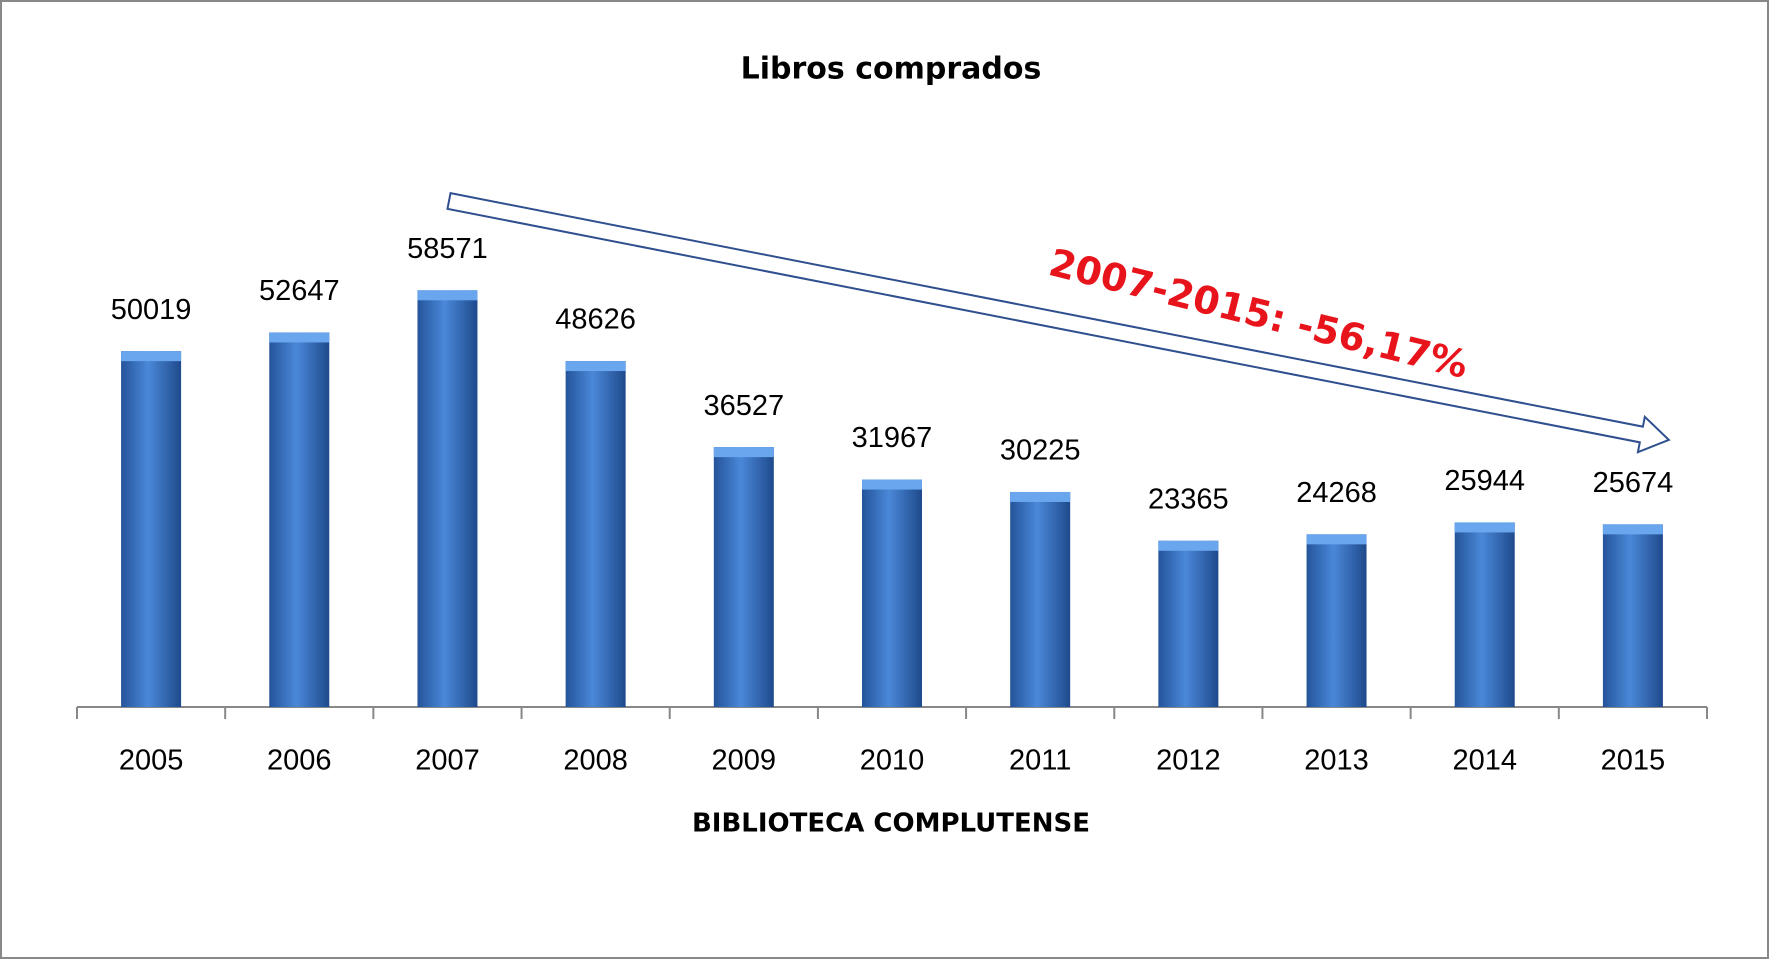 The width and height of the screenshot is (1769, 959). Describe the element at coordinates (595, 320) in the screenshot. I see `data-label: 48626` at that location.